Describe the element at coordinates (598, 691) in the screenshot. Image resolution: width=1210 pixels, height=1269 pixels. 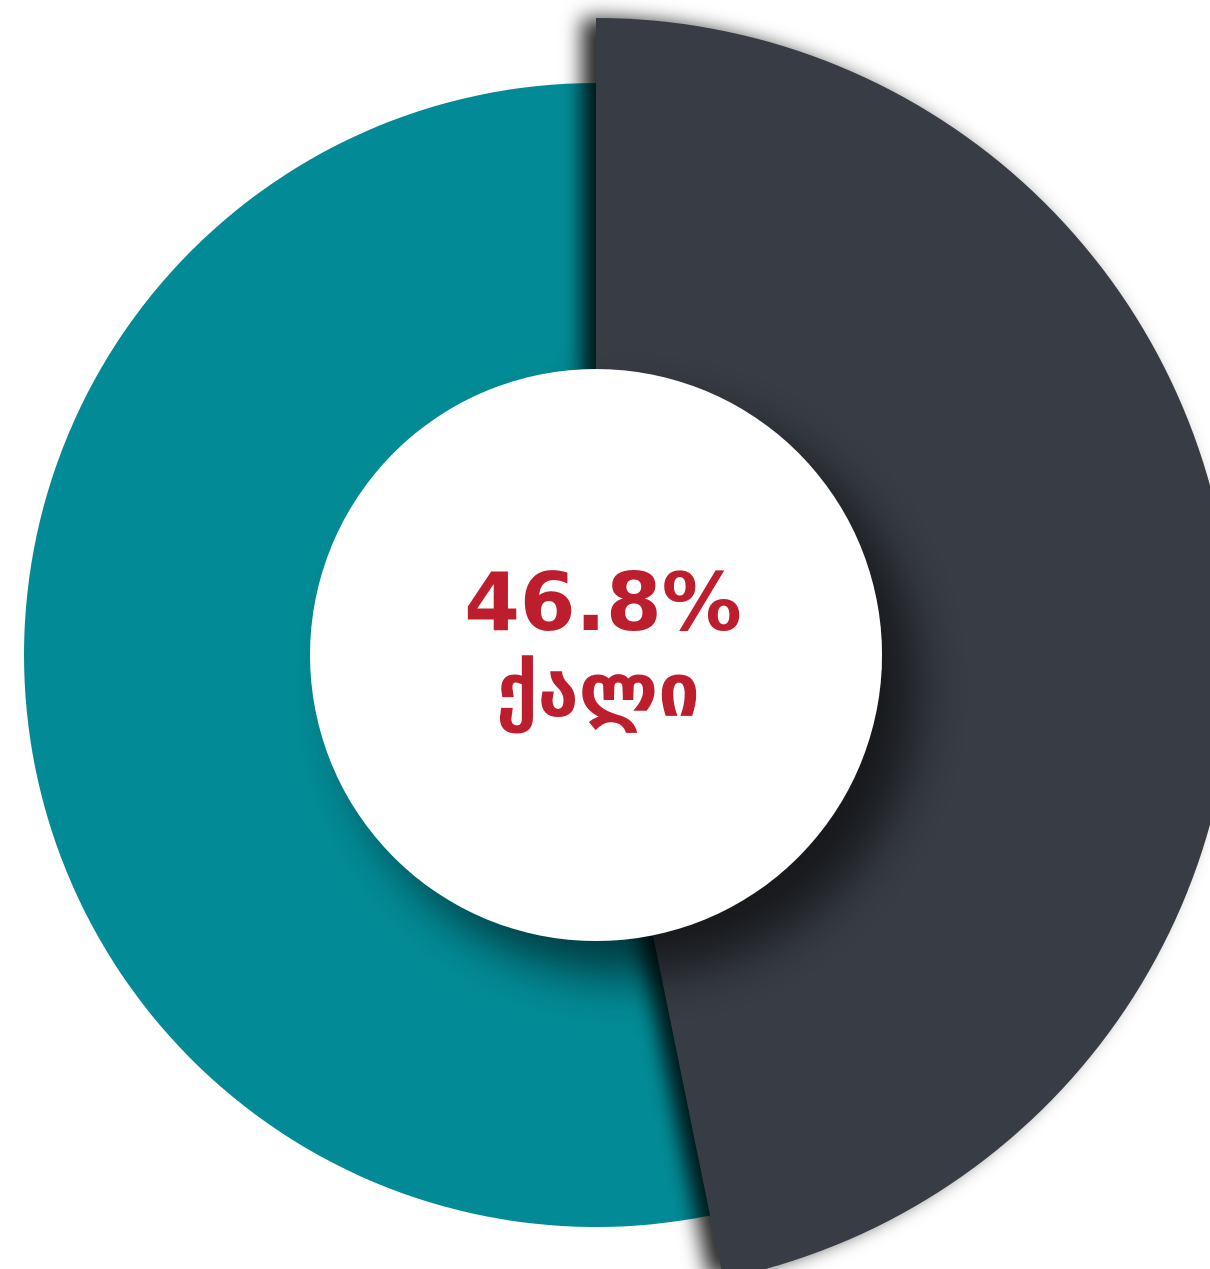
I see `center-category-label: ქალი` at that location.